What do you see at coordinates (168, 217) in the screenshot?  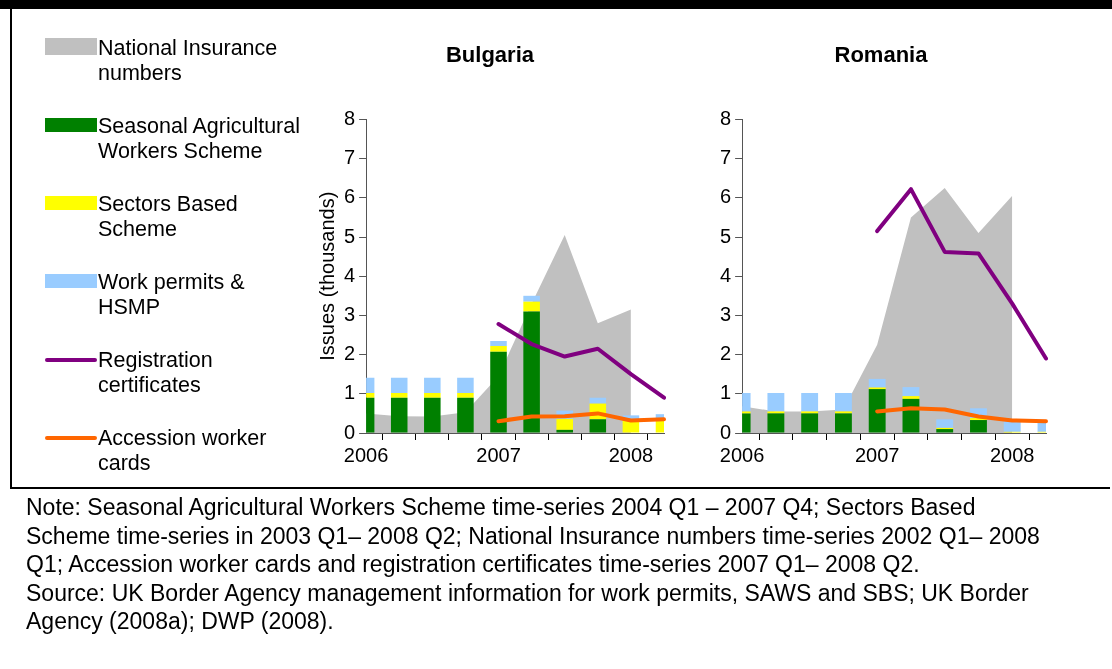 I see `legend-label: Sectors Based Scheme` at bounding box center [168, 217].